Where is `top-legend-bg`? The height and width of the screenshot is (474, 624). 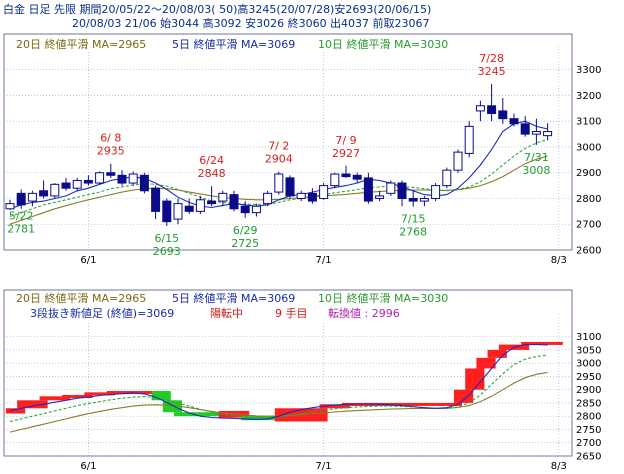
top-legend-bg is located at coordinates (240, 43).